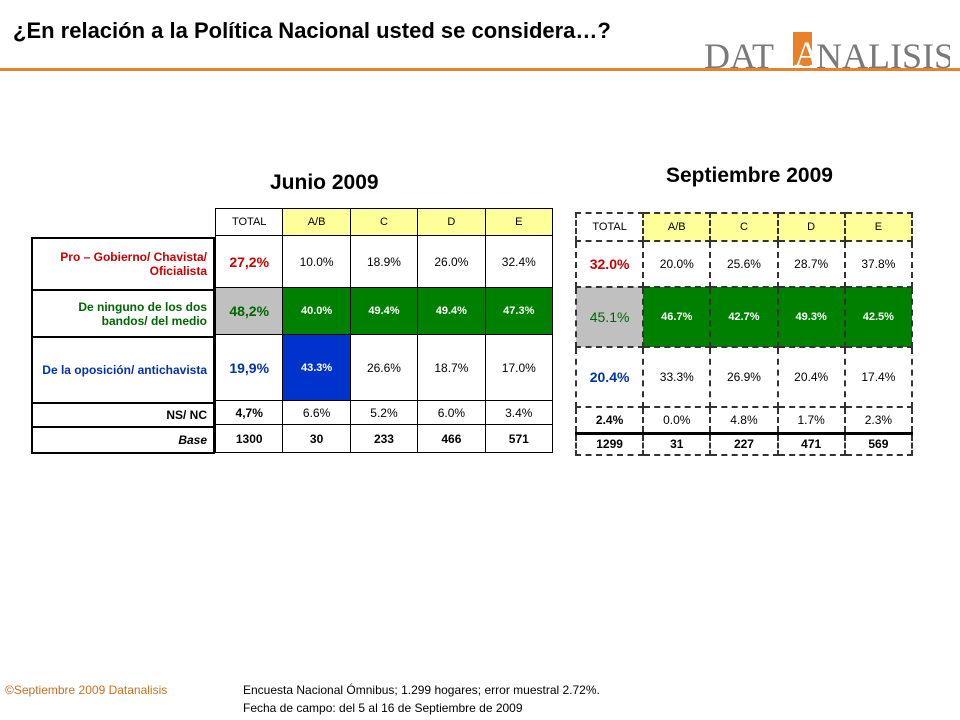 This screenshot has width=960, height=720. What do you see at coordinates (123, 312) in the screenshot?
I see `row-label-ninguno: De ninguno de los dos bandos/ del medio` at bounding box center [123, 312].